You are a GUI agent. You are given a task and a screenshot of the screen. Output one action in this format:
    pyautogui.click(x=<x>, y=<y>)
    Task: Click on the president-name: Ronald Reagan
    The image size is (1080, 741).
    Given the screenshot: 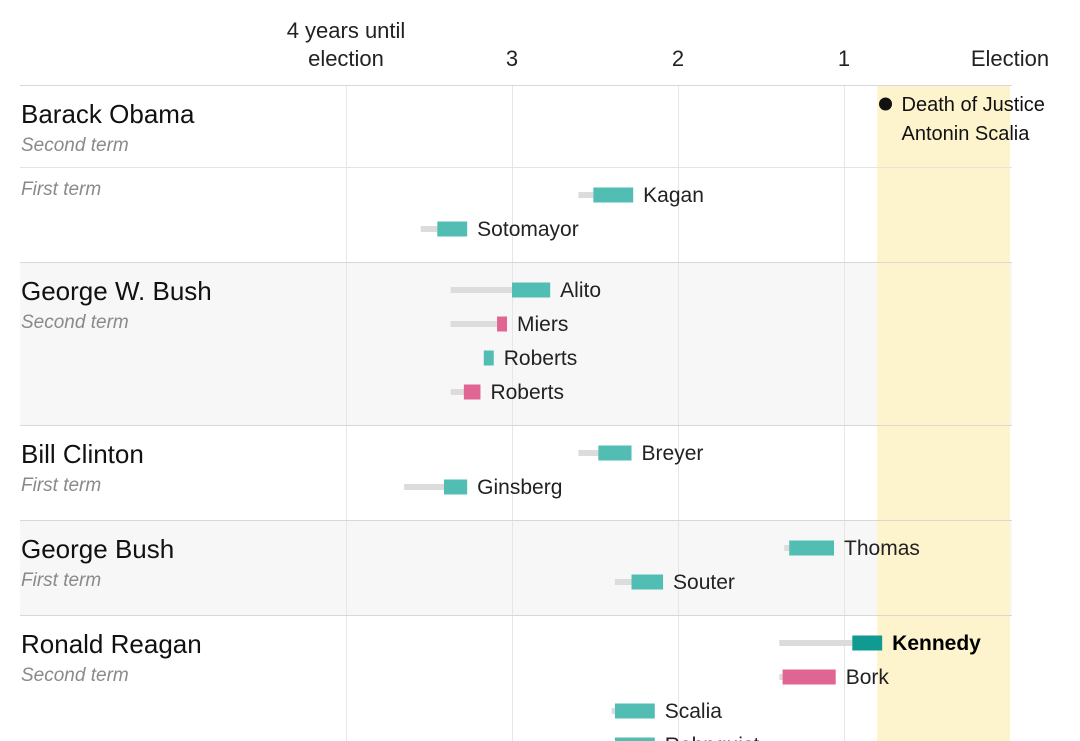 What is the action you would take?
    pyautogui.click(x=111, y=644)
    